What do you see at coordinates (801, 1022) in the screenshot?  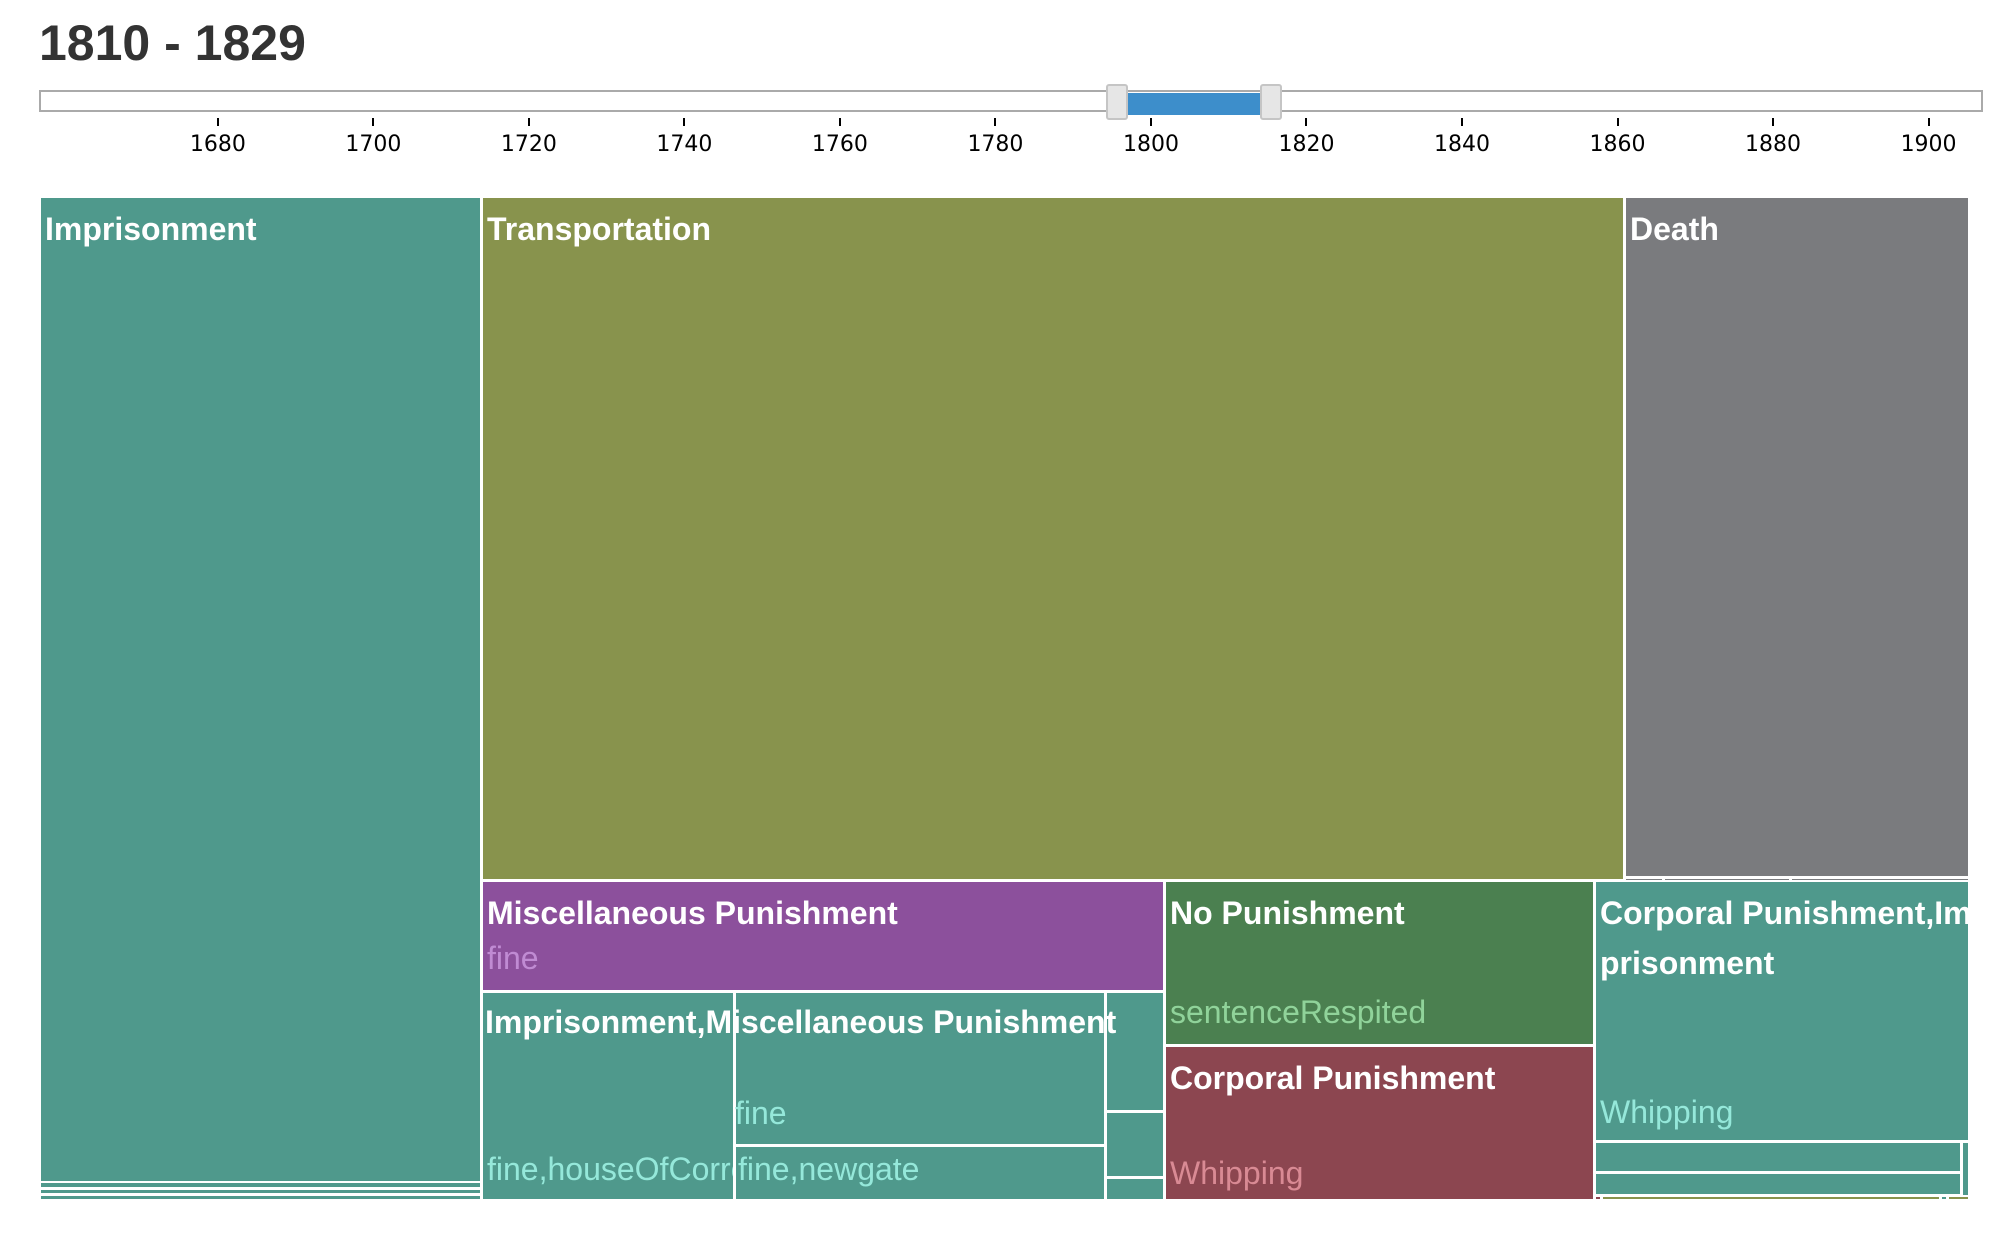 I see `treemap-cell-label: Imprisonment,Miscellaneous Punishment` at bounding box center [801, 1022].